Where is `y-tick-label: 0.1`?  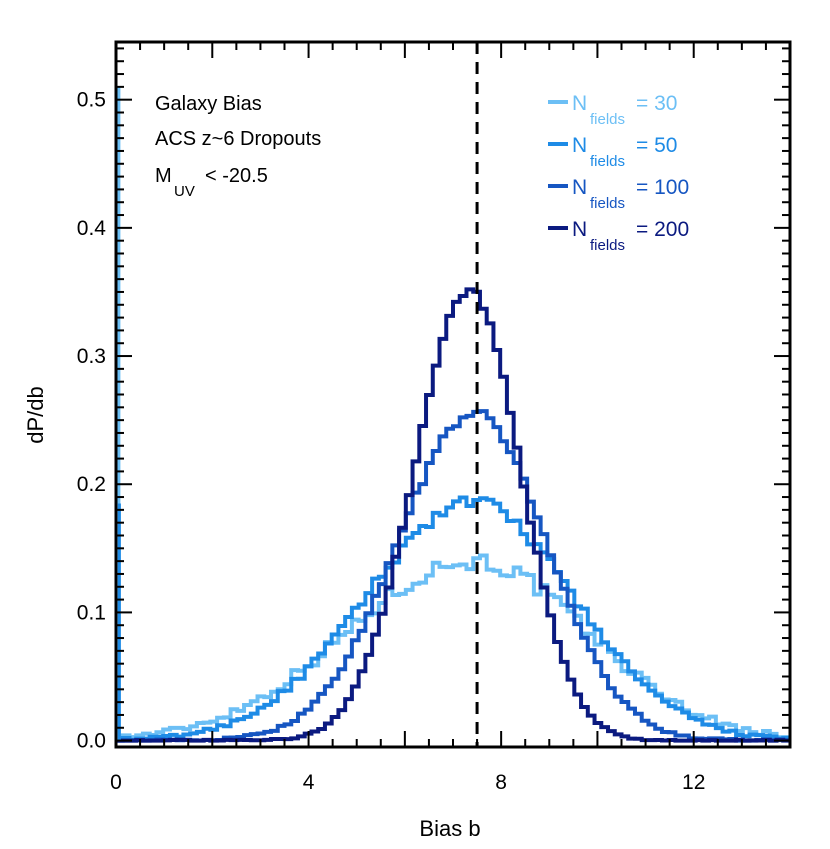 y-tick-label: 0.1 is located at coordinates (91, 612).